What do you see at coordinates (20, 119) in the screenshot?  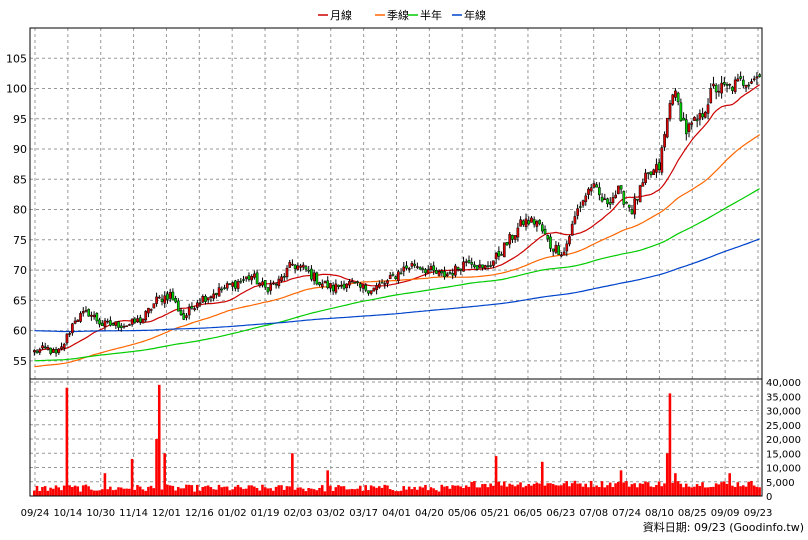 I see `price-tick-label: 95` at bounding box center [20, 119].